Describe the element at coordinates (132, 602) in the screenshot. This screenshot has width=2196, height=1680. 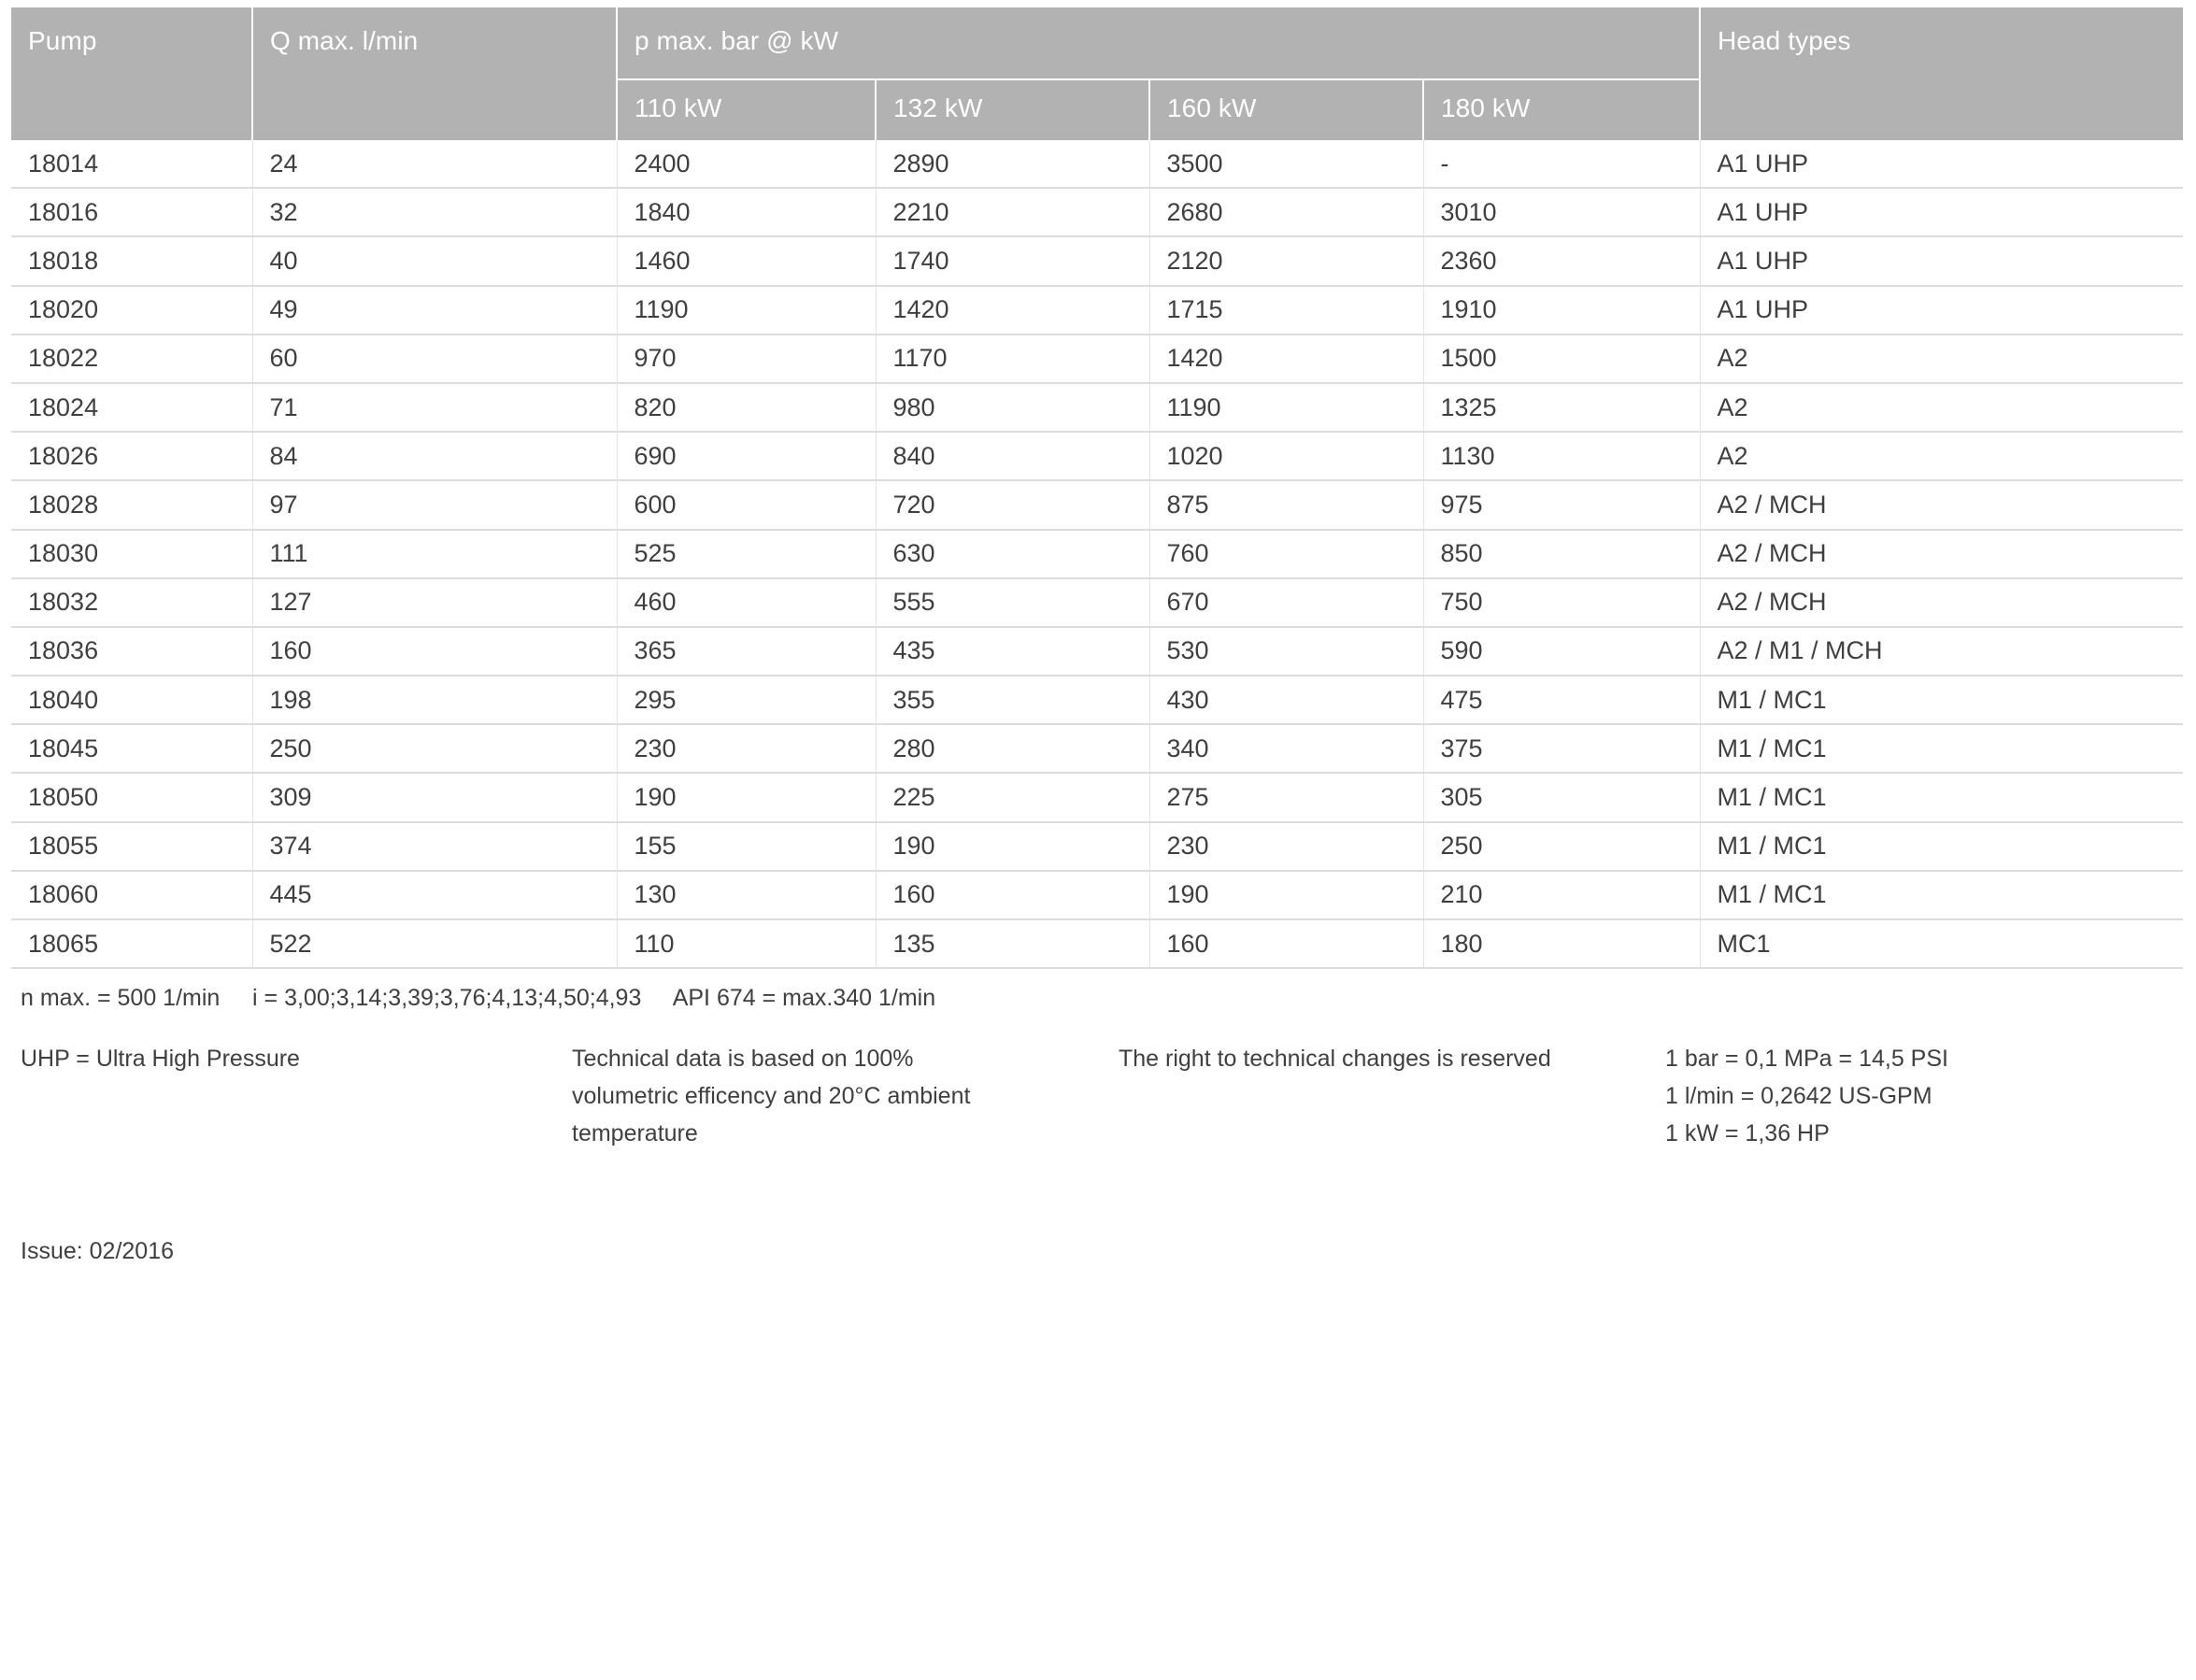
I see `cell-pump: 18032` at that location.